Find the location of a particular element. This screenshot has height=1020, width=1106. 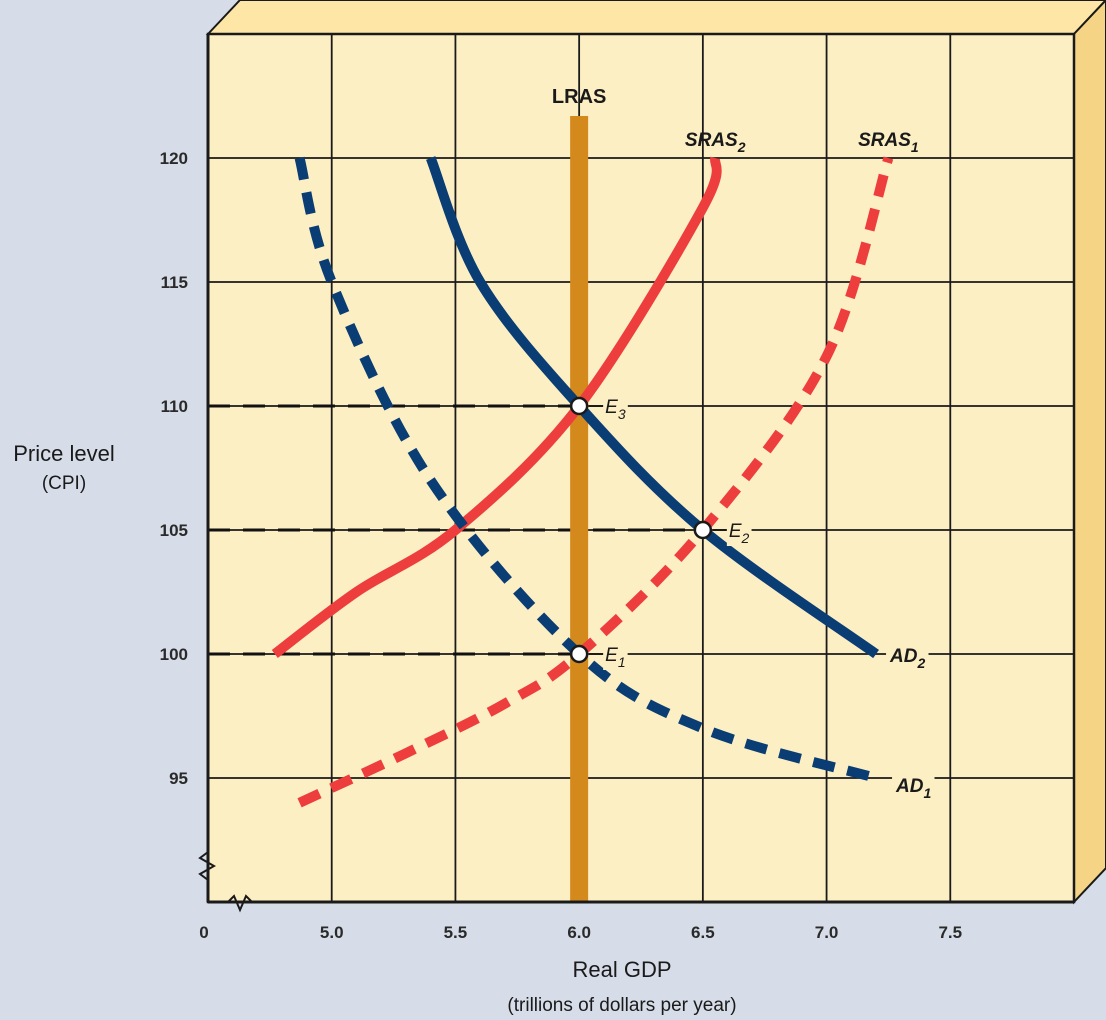

equilibrium-points: E1 E2 E3 is located at coordinates (660, 533).